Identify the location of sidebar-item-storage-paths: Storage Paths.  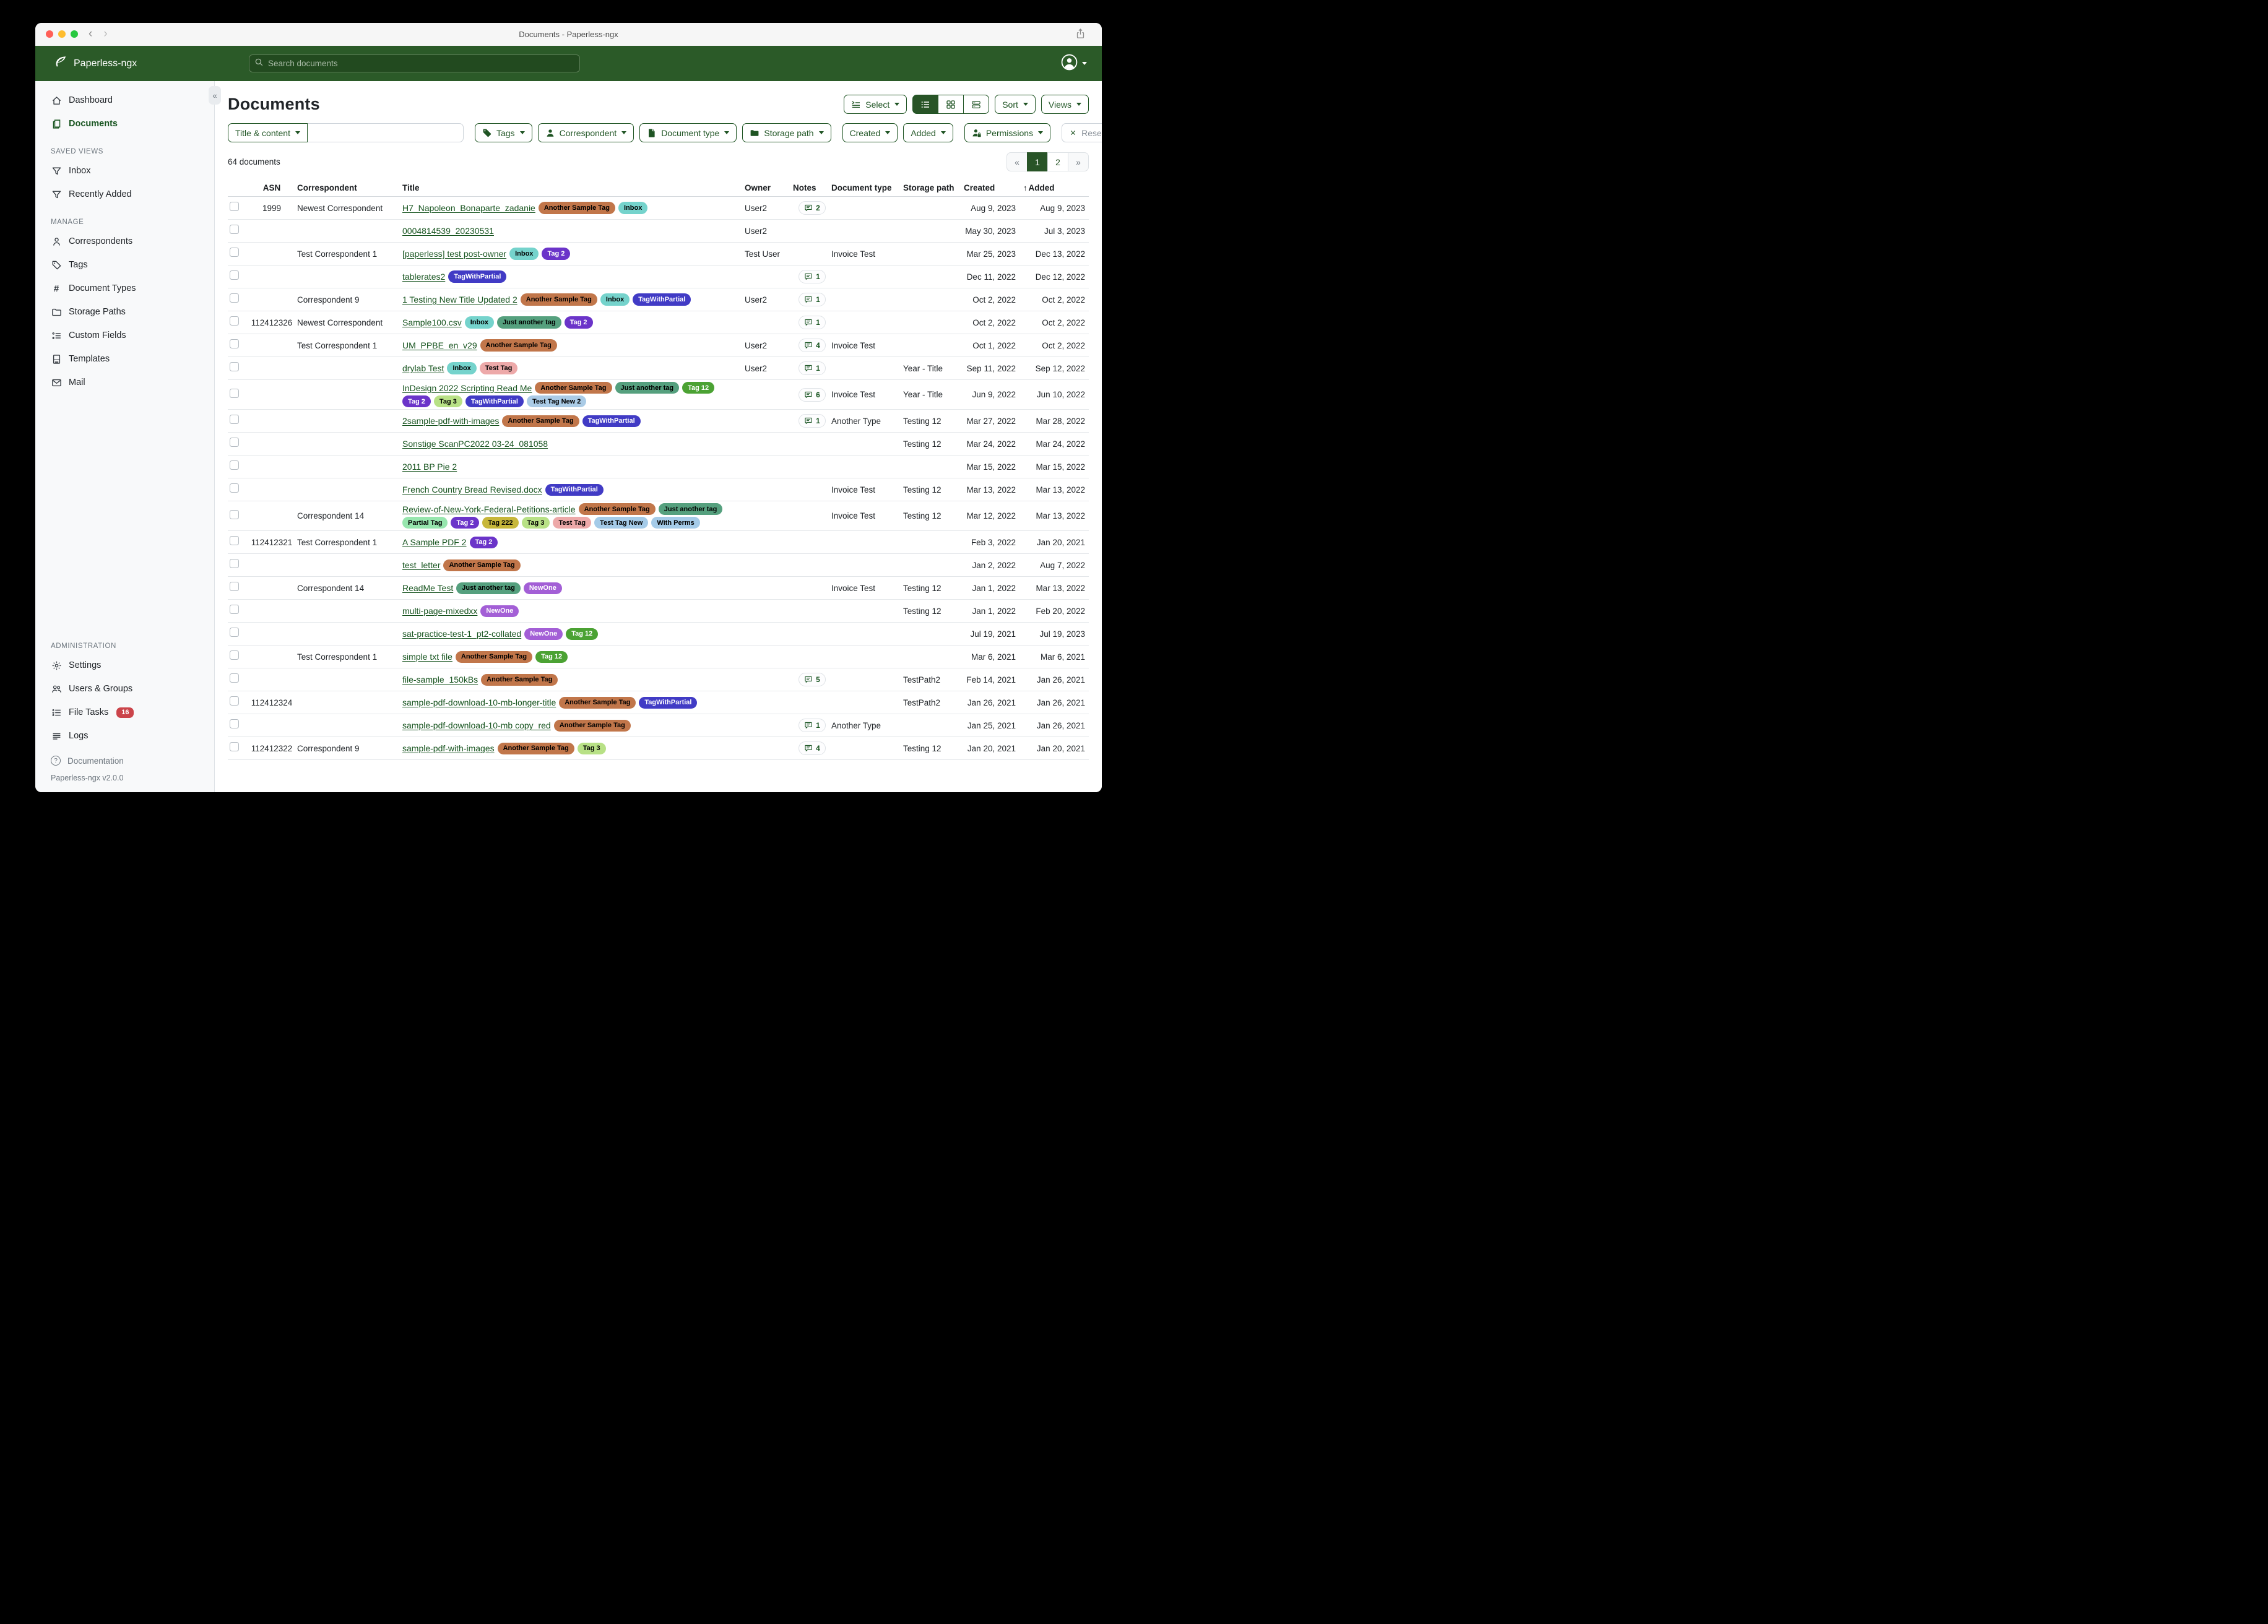
(124, 312).